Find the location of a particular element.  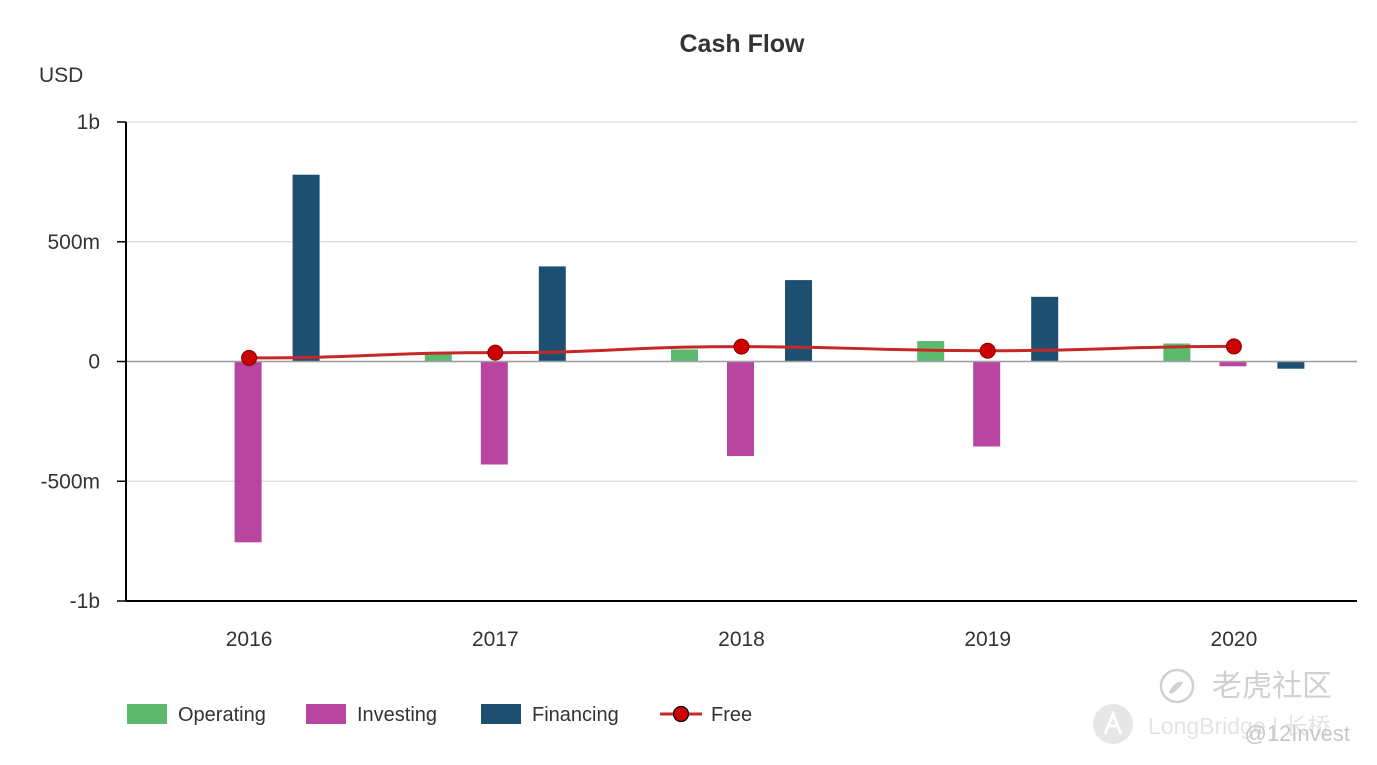

bar-investing-2019 is located at coordinates (987, 404).